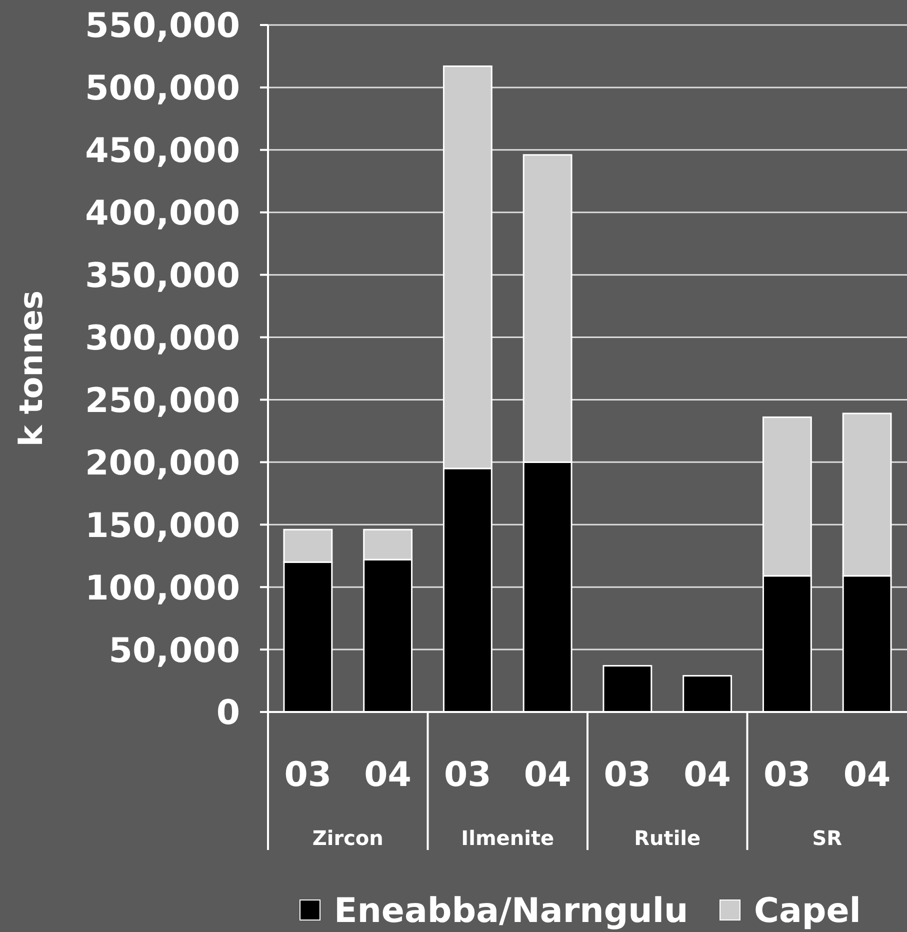  What do you see at coordinates (162, 588) in the screenshot?
I see `y-tick-label: 100,000` at bounding box center [162, 588].